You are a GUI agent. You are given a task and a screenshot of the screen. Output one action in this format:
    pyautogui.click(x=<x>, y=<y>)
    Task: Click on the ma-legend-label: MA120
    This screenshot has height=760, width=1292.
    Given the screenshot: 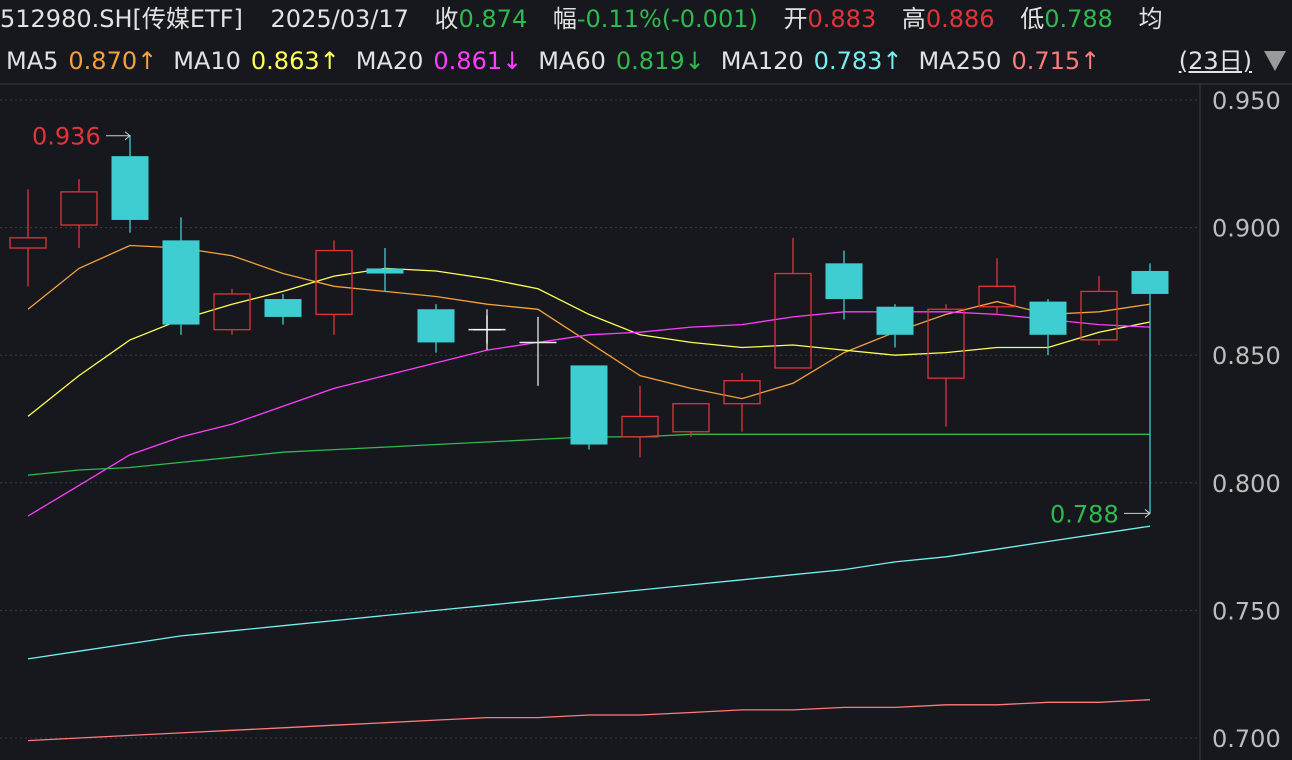 What is the action you would take?
    pyautogui.click(x=762, y=61)
    